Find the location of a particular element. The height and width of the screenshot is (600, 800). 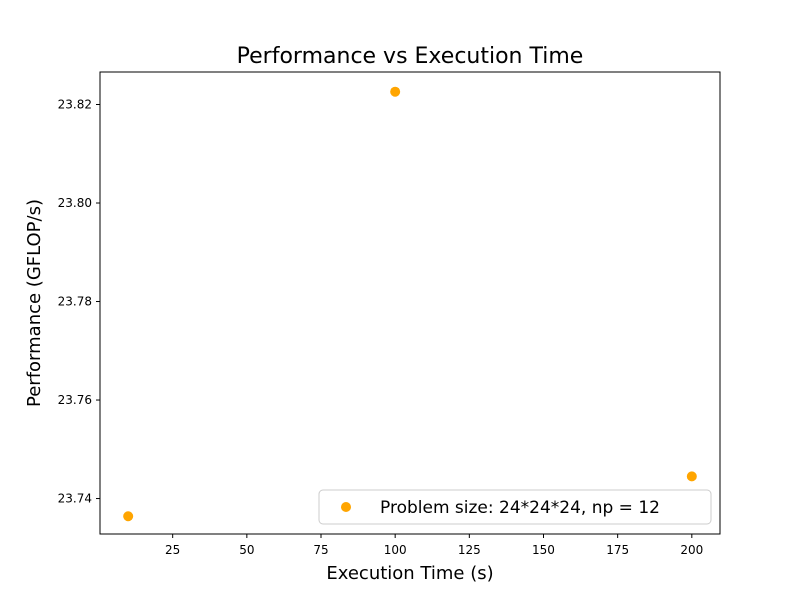

legend: Problem size: 24*24*24, np = 12 is located at coordinates (515, 507).